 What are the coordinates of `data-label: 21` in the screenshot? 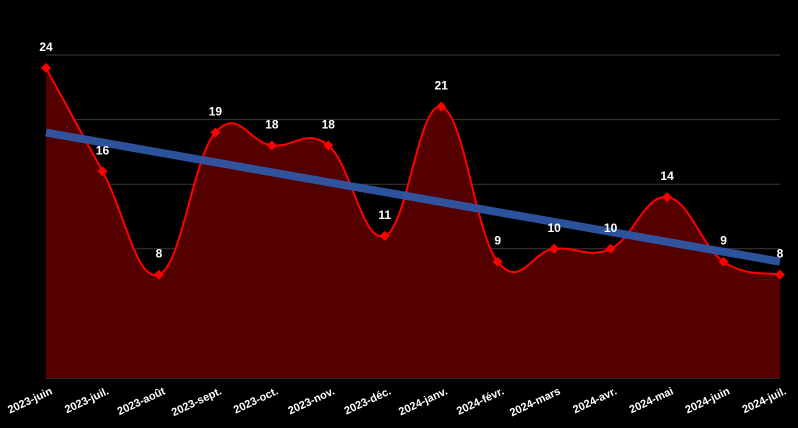 It's located at (442, 86).